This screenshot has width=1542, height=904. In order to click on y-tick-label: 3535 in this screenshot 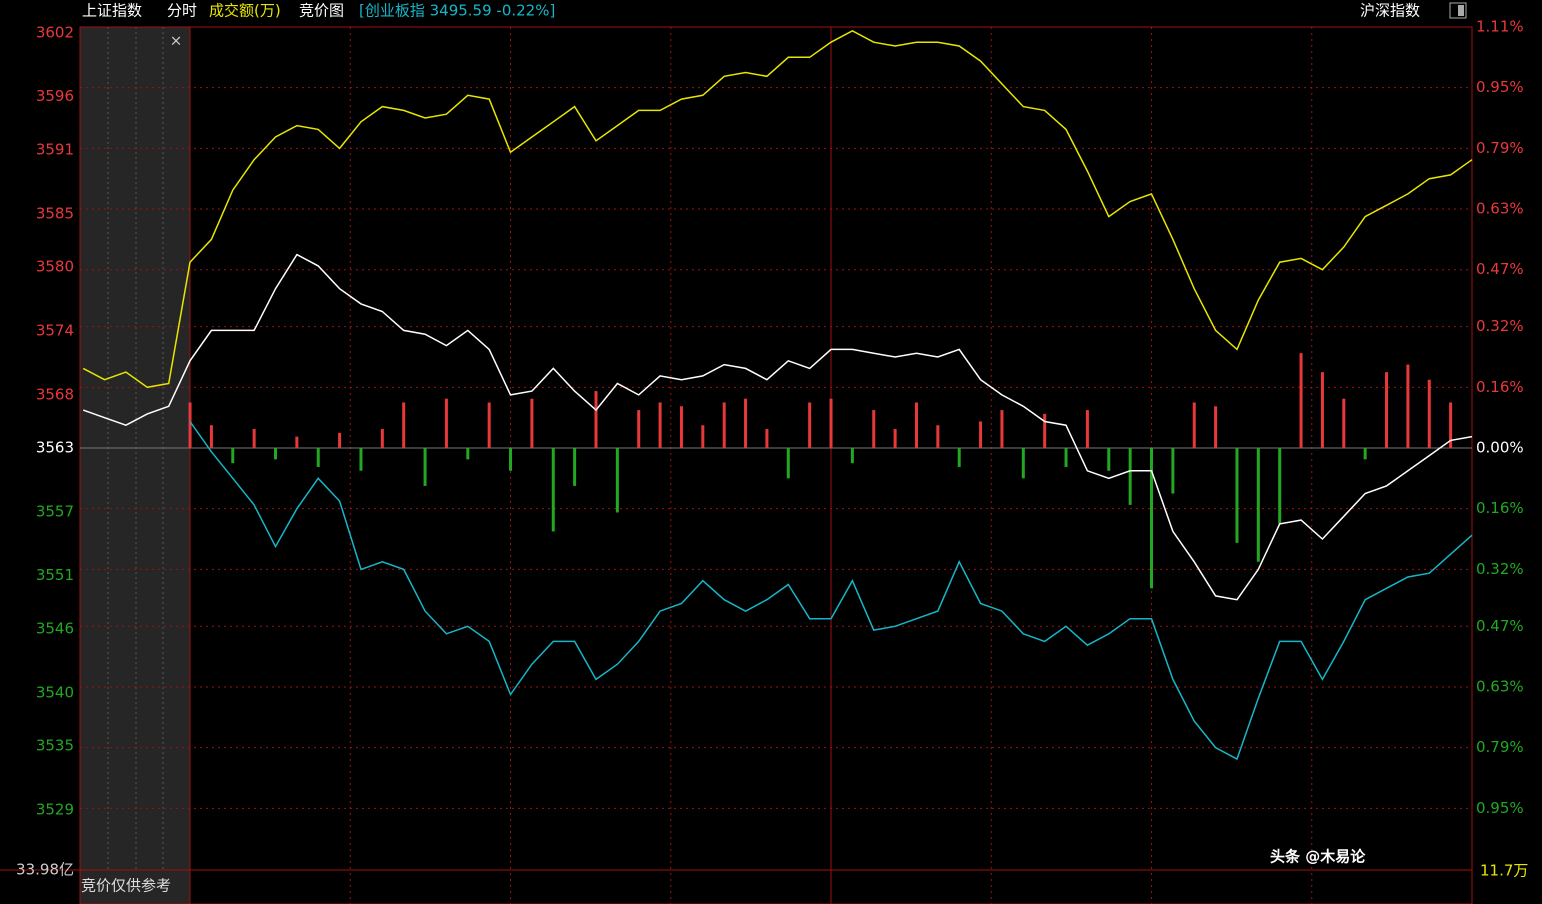, I will do `click(55, 746)`.